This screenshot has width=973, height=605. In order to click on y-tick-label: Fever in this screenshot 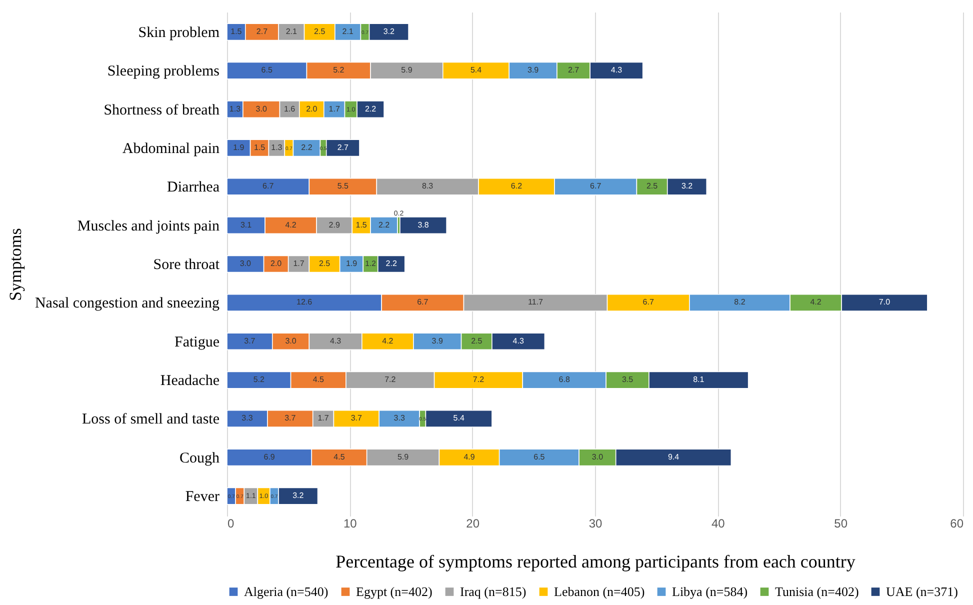, I will do `click(202, 497)`.